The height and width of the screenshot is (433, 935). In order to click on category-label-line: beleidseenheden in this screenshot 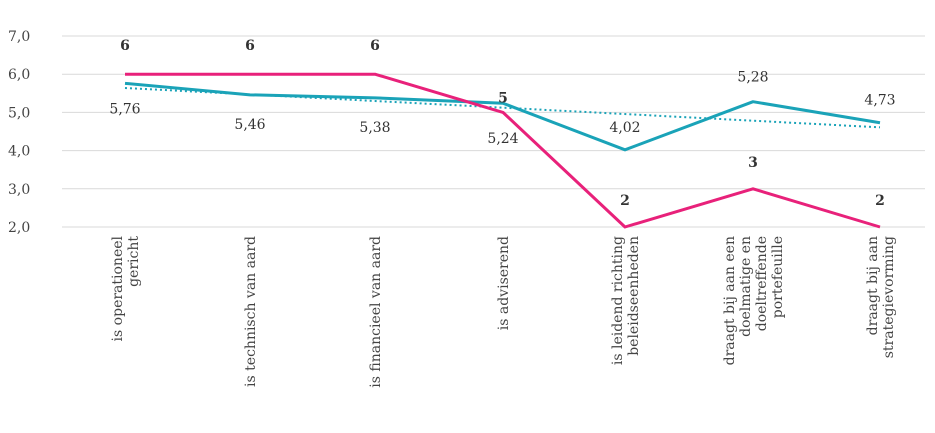, I will do `click(634, 296)`.